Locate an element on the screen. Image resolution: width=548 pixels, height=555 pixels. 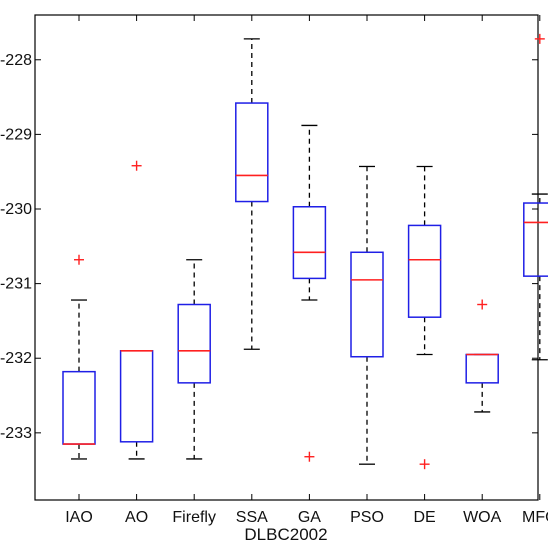
y-tick-label: -229 is located at coordinates (16, 134).